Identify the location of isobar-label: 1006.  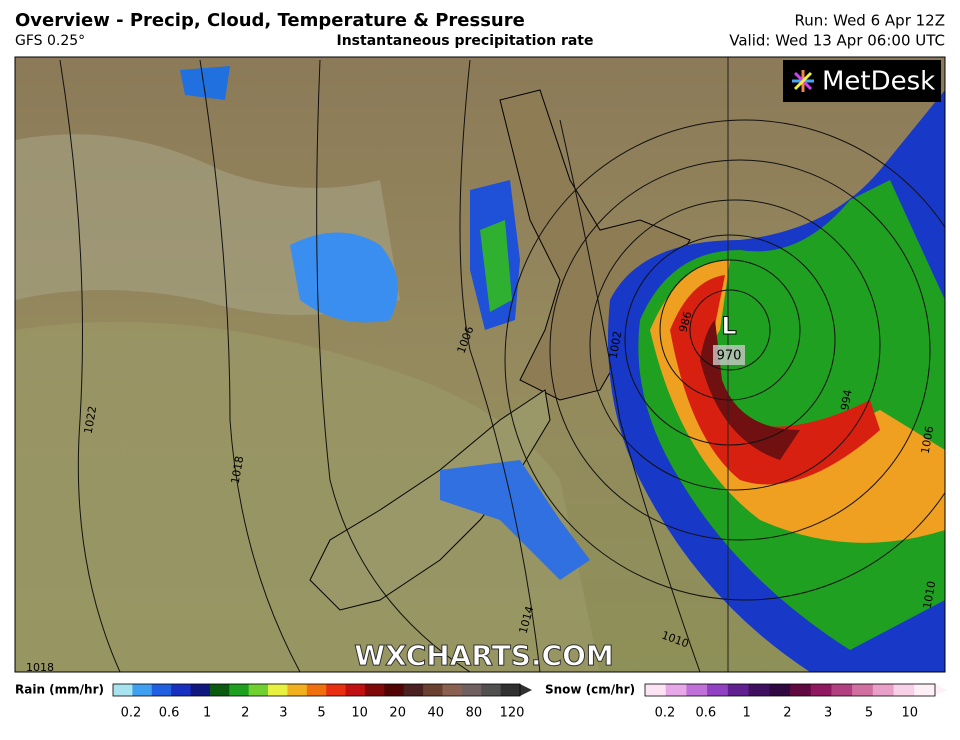
(928, 440).